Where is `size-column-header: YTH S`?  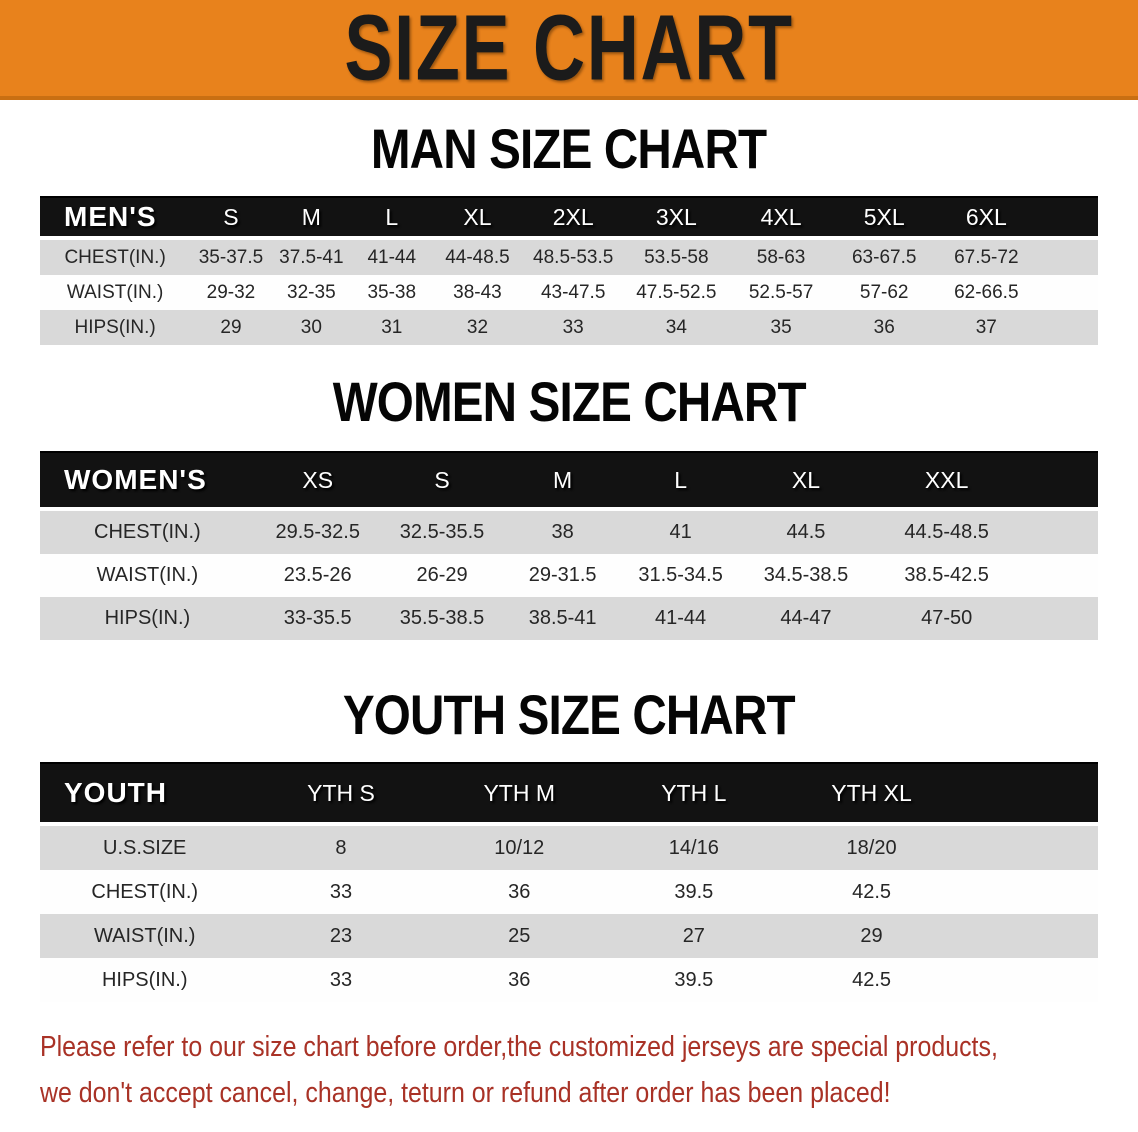 size-column-header: YTH S is located at coordinates (341, 794).